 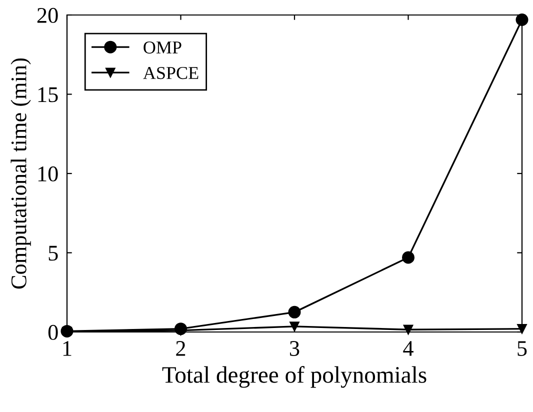 I want to click on x-tick-label: 4, so click(x=408, y=348).